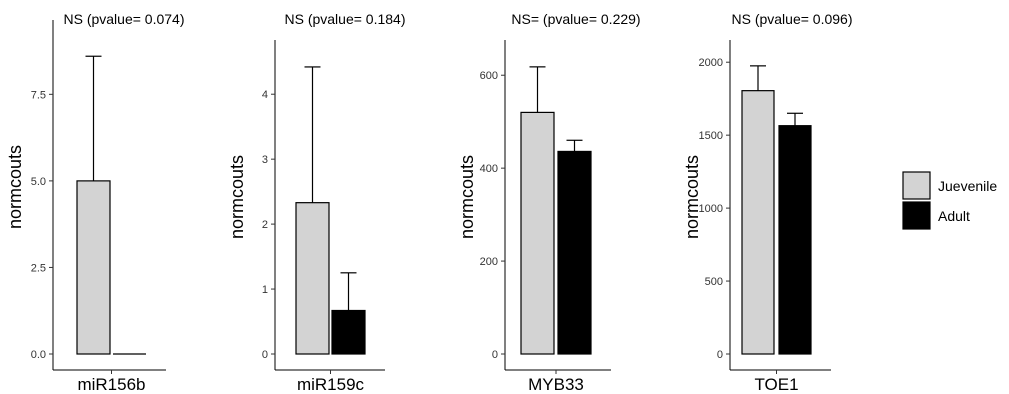 This screenshot has height=394, width=1009. Describe the element at coordinates (954, 216) in the screenshot. I see `legend-label-adult: Adult` at that location.